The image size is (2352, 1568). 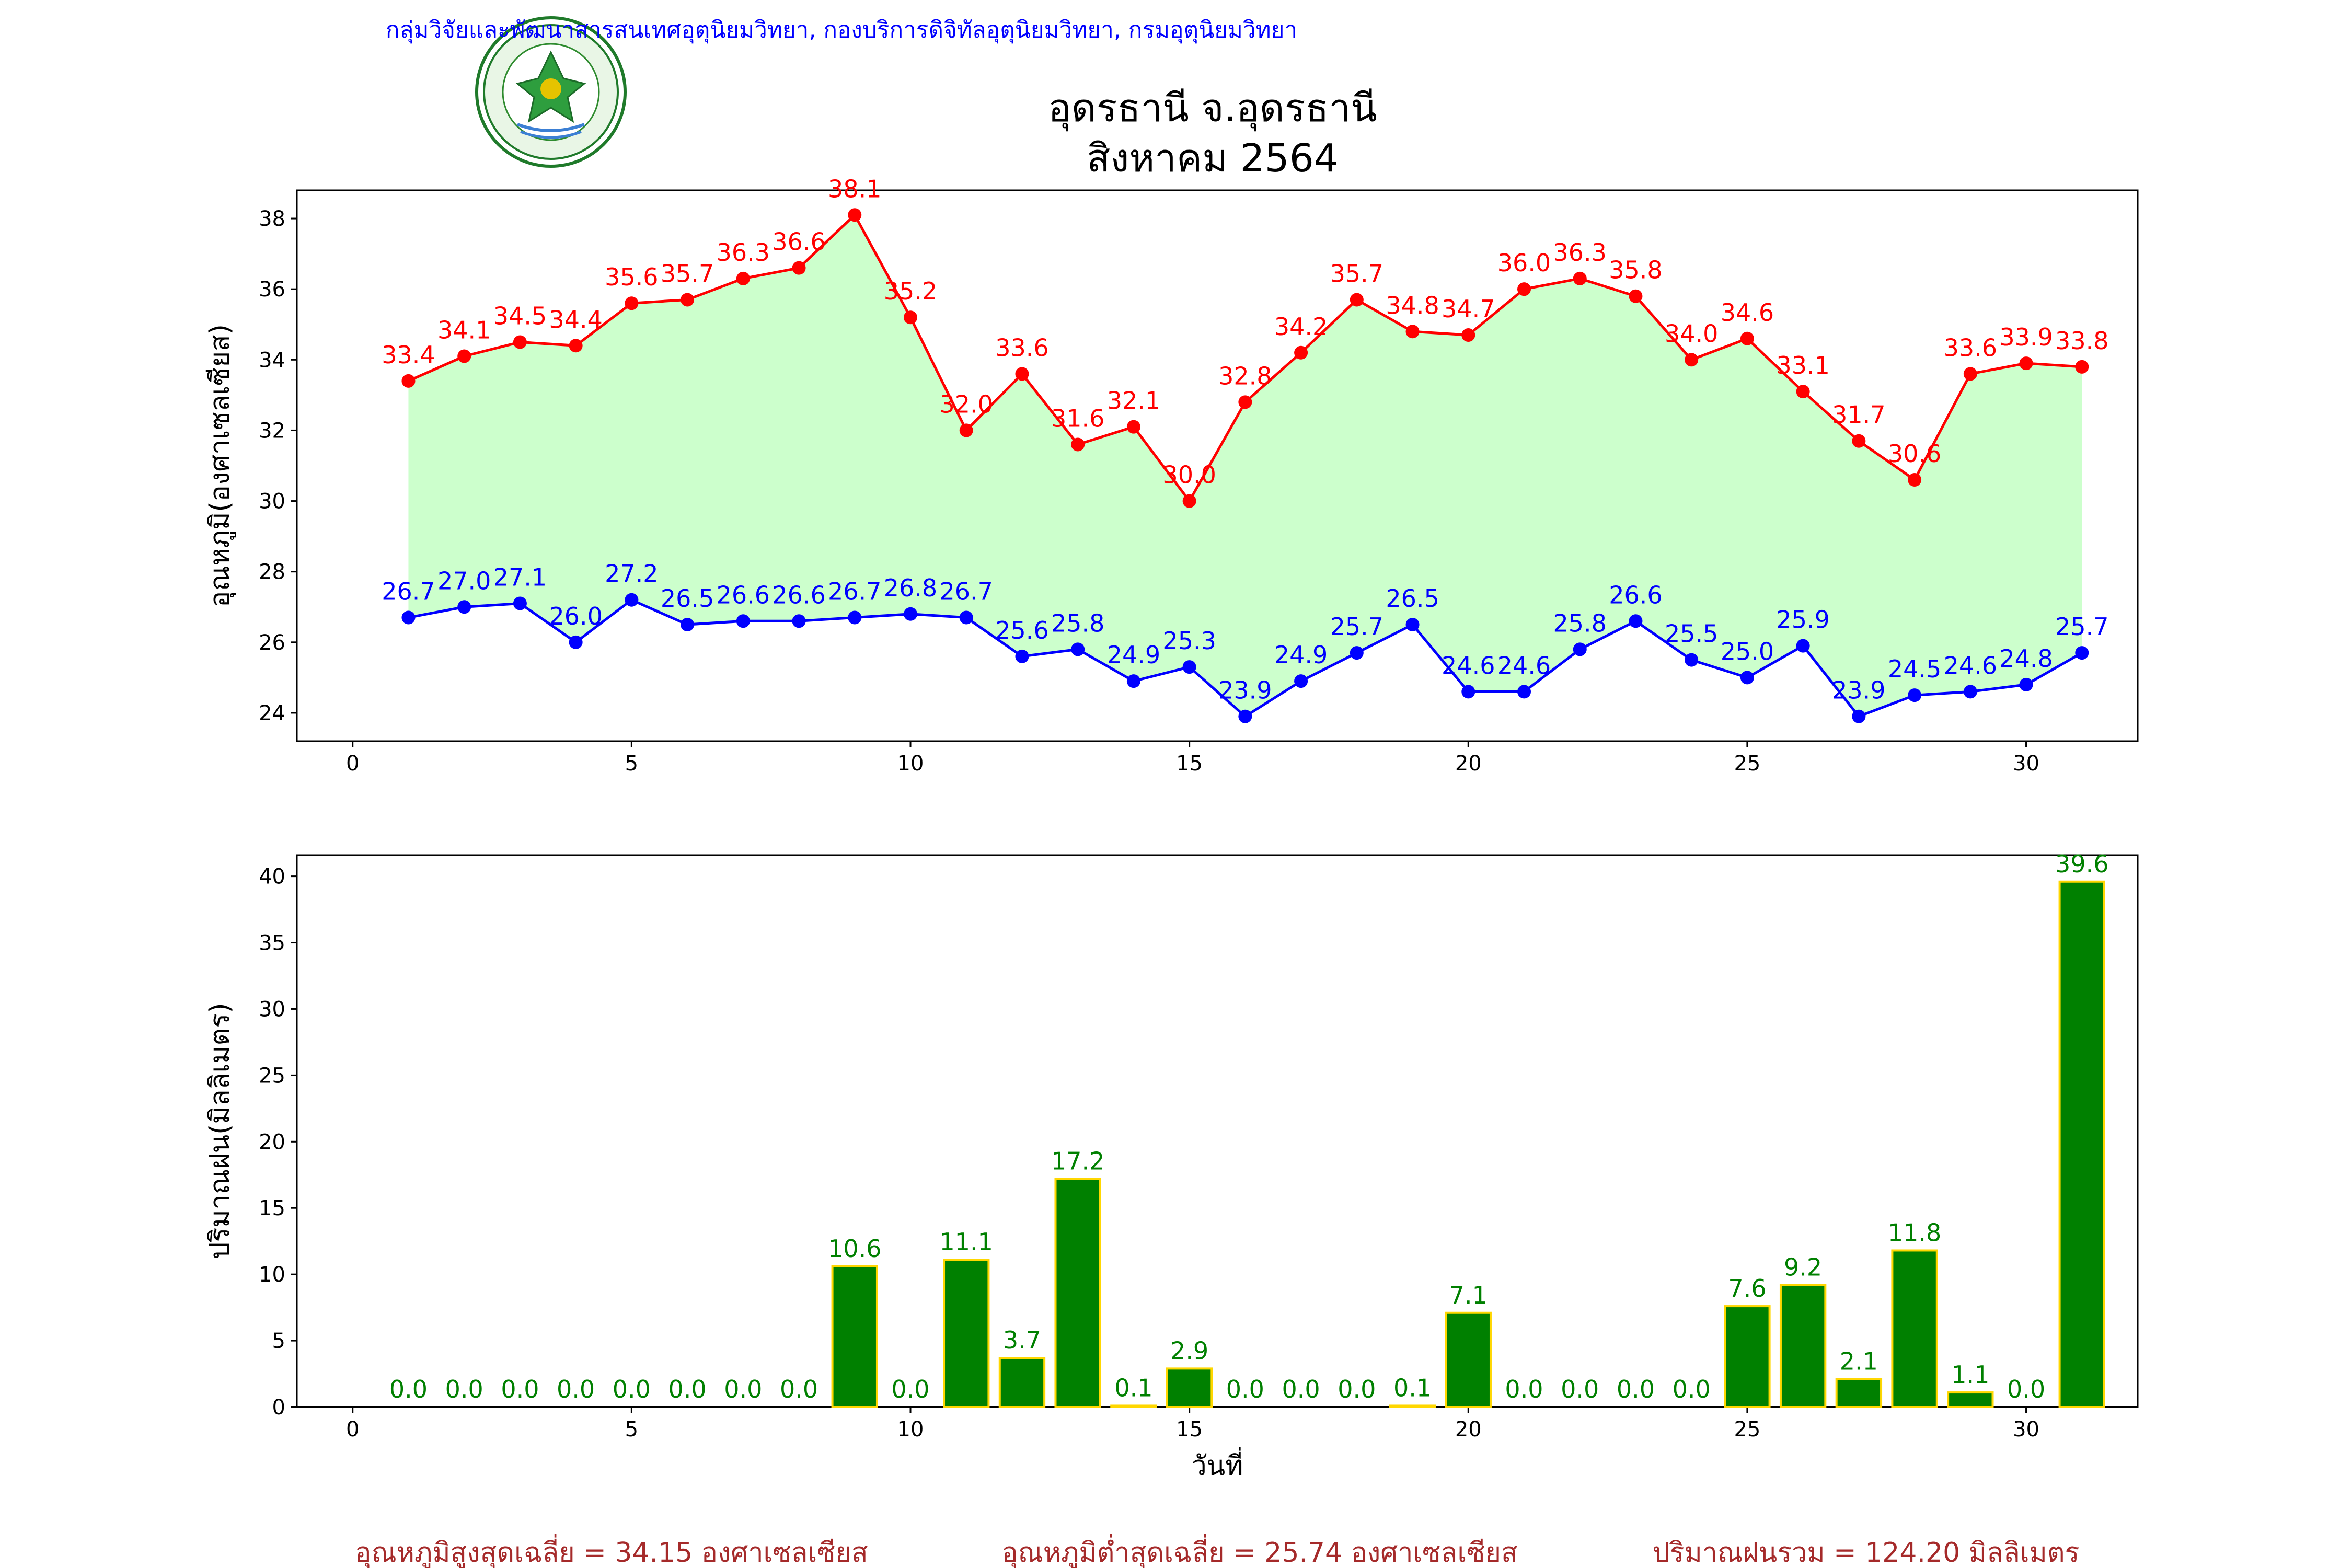 I want to click on max-temperature-label: 32.8, so click(x=1245, y=376).